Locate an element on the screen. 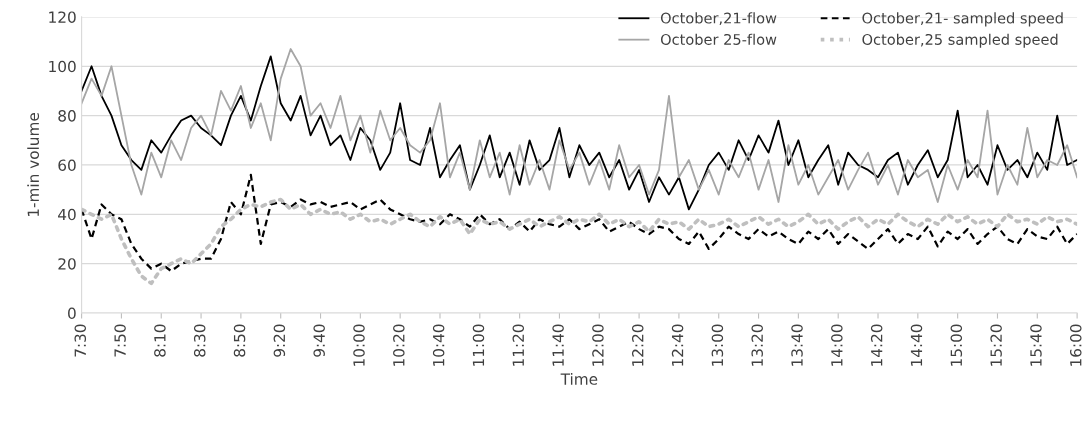 This screenshot has height=423, width=1088. x-axis-title: Time is located at coordinates (579, 379).